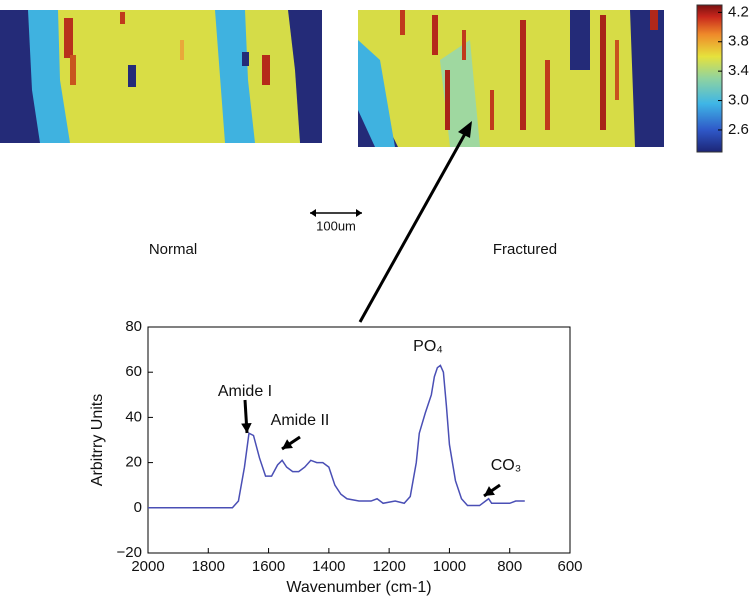 The image size is (756, 605). What do you see at coordinates (358, 587) in the screenshot?
I see `x-axis-label: Wavenumber (cm-1)` at bounding box center [358, 587].